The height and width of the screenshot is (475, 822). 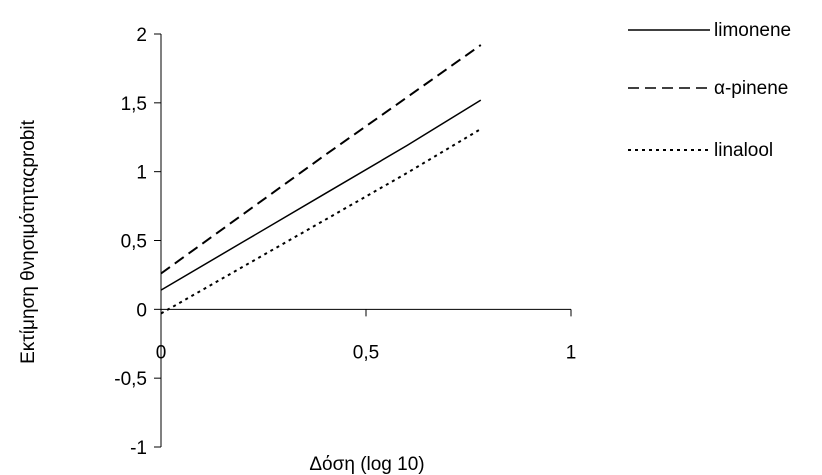 I want to click on y-tick-label: 0, so click(x=141, y=310).